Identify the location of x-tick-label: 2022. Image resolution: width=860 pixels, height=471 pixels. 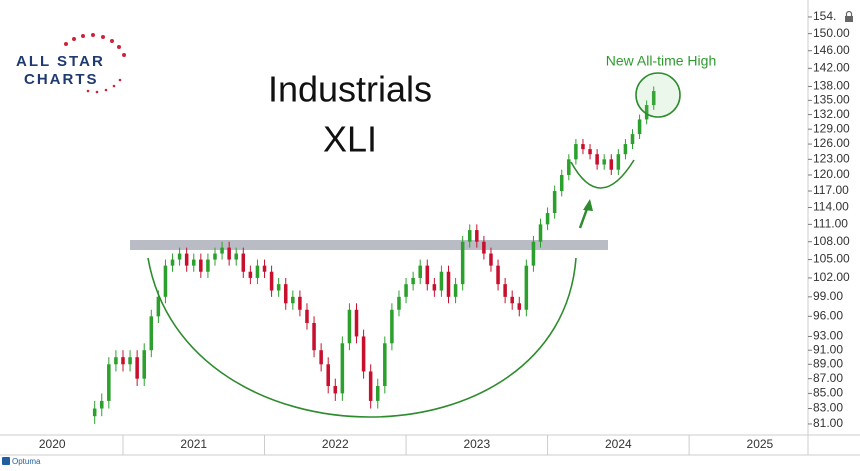
(335, 444).